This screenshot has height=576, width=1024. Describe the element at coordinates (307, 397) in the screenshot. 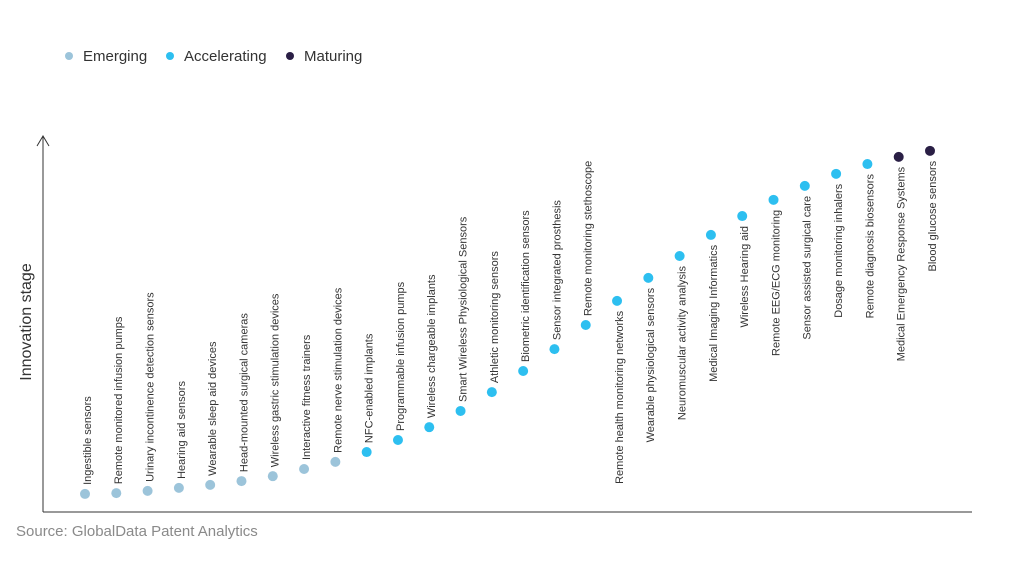

I see `point-label: Interactive fitness trainers` at that location.